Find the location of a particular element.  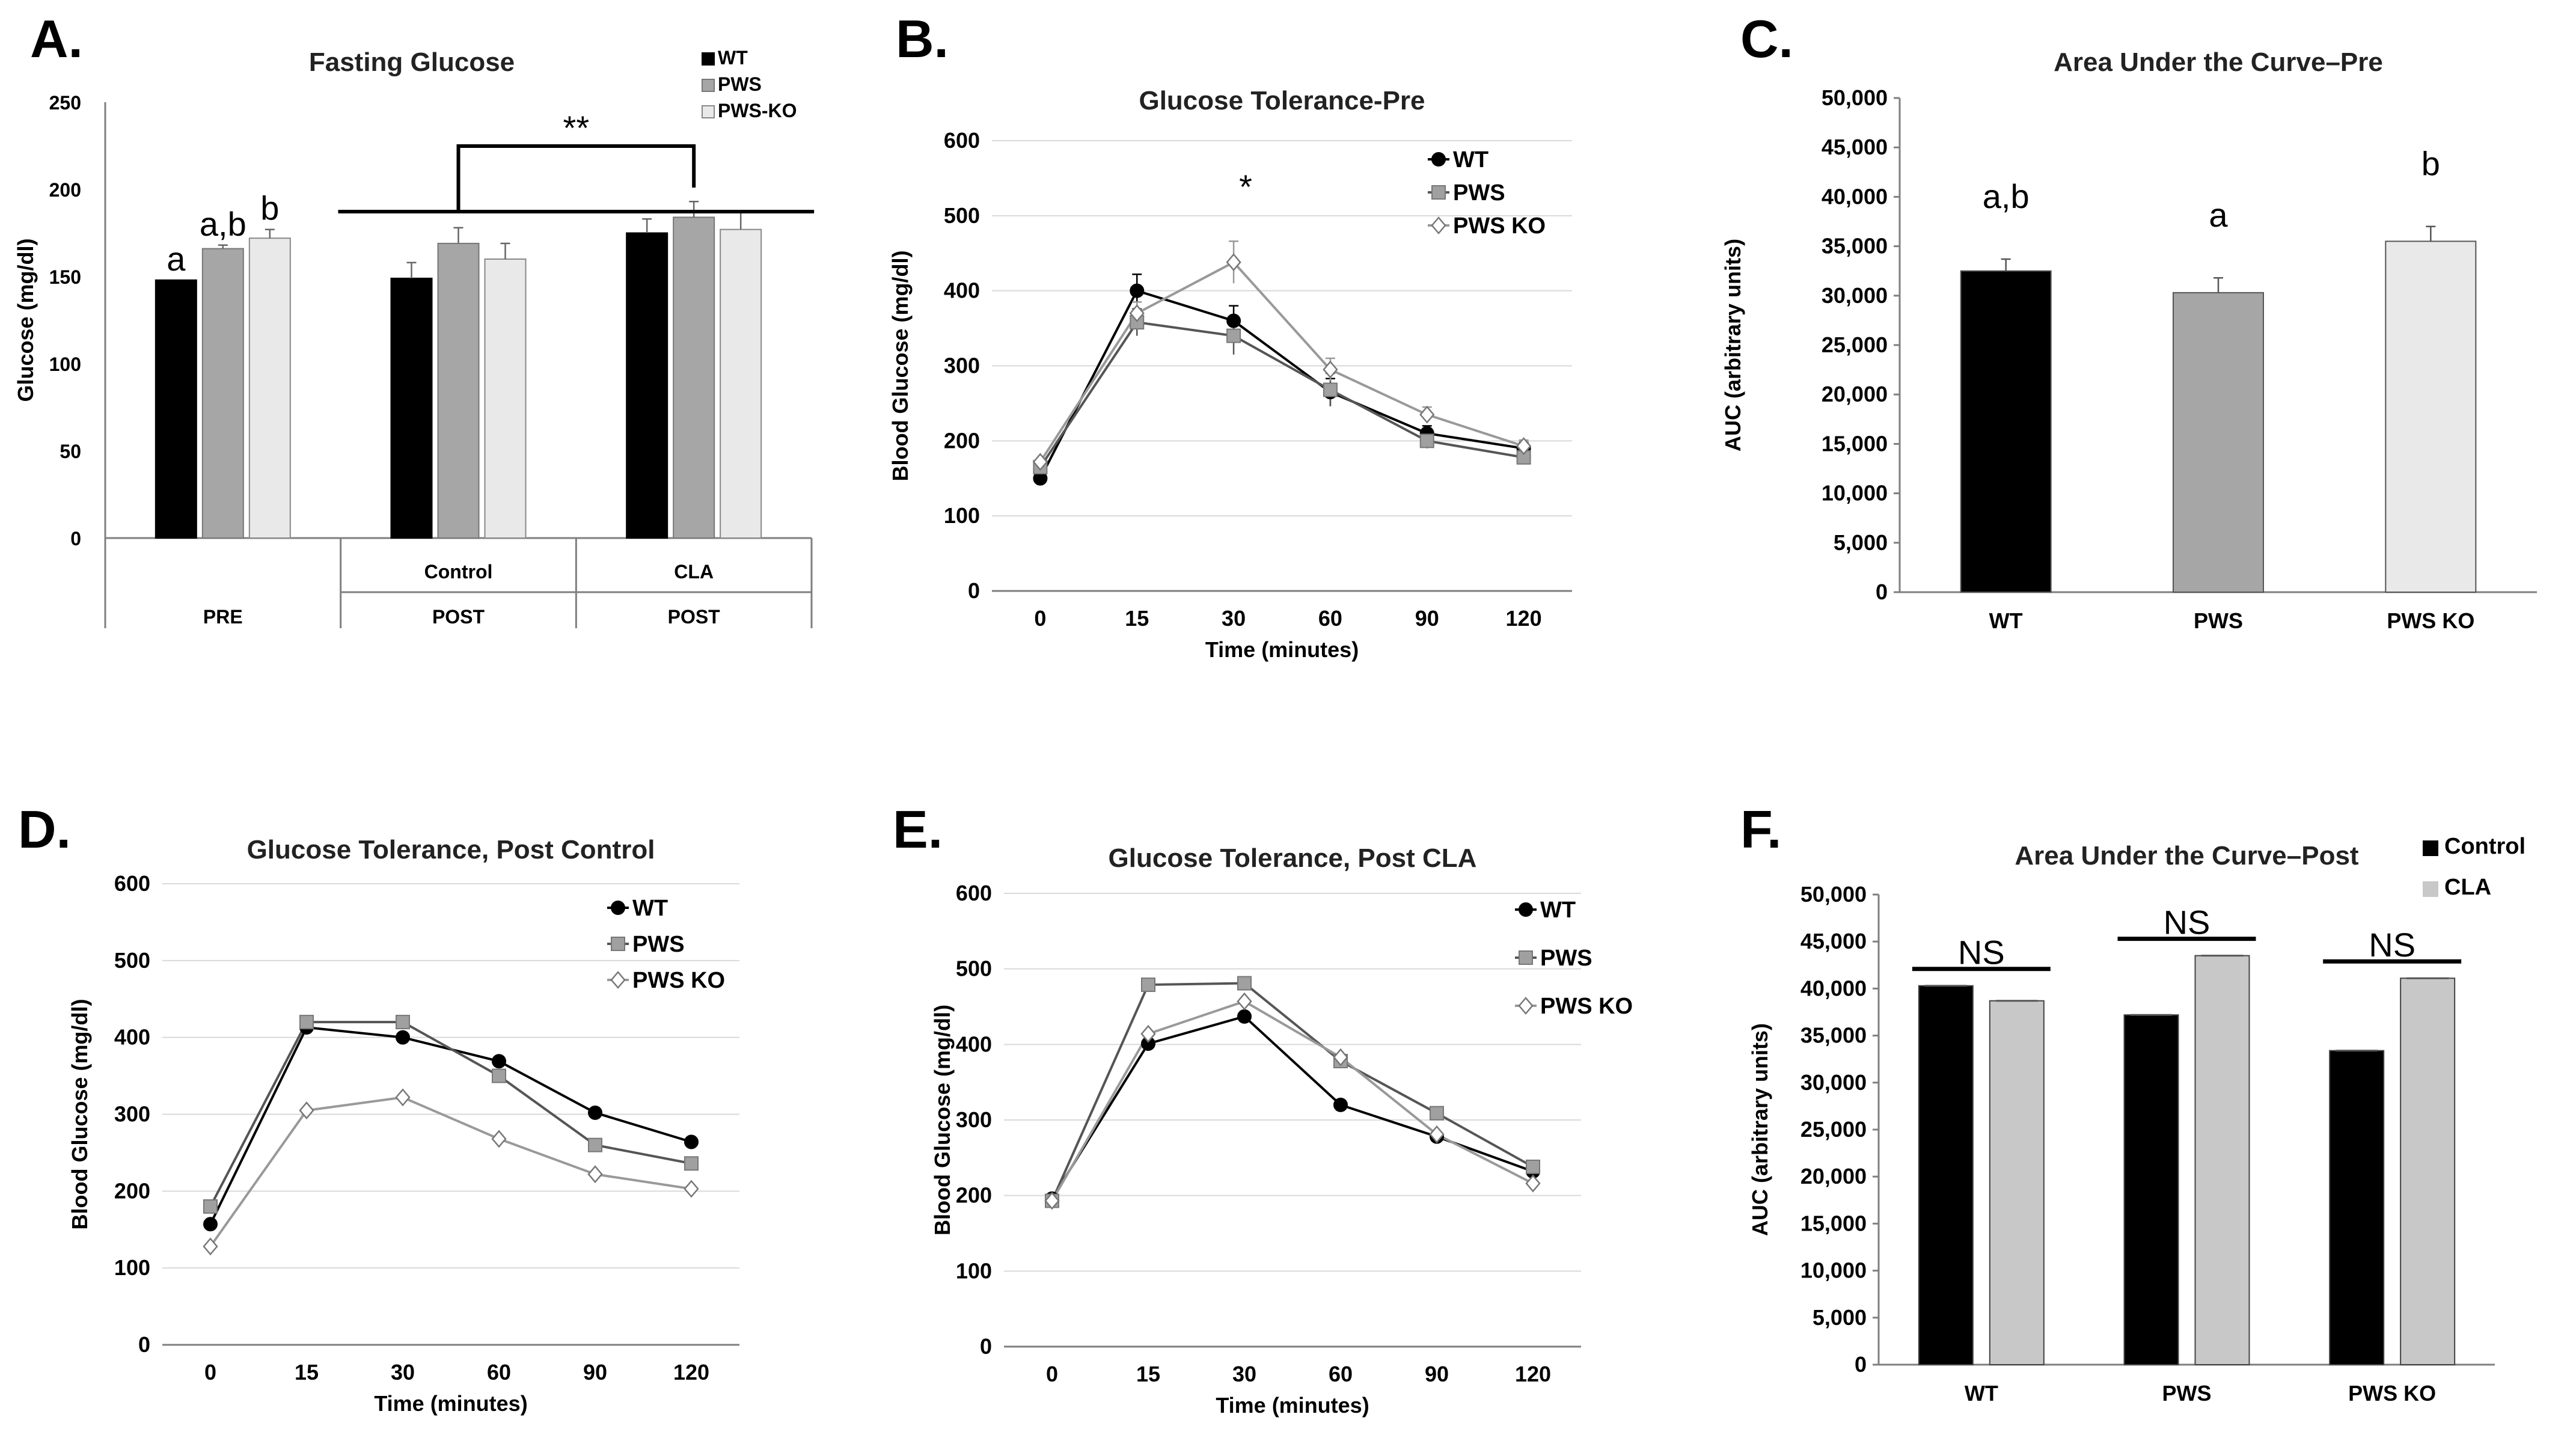

x-tick-label: PWS KO is located at coordinates (2392, 1393).